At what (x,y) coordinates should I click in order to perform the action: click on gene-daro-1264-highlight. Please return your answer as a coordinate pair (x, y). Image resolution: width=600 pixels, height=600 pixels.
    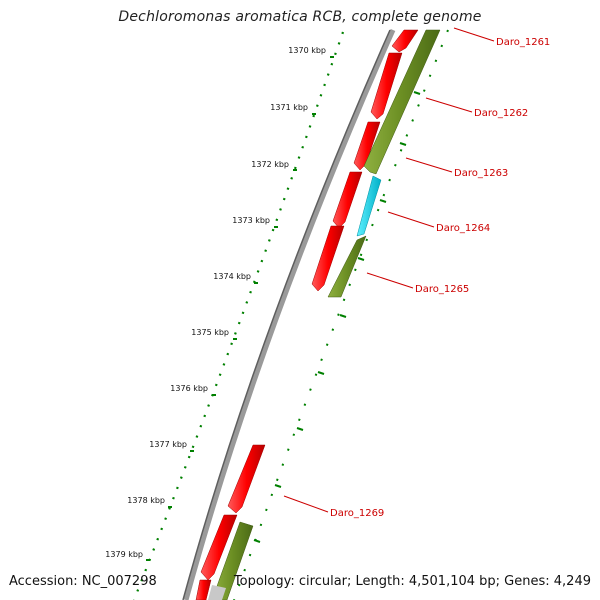
    Looking at the image, I should click on (369, 206).